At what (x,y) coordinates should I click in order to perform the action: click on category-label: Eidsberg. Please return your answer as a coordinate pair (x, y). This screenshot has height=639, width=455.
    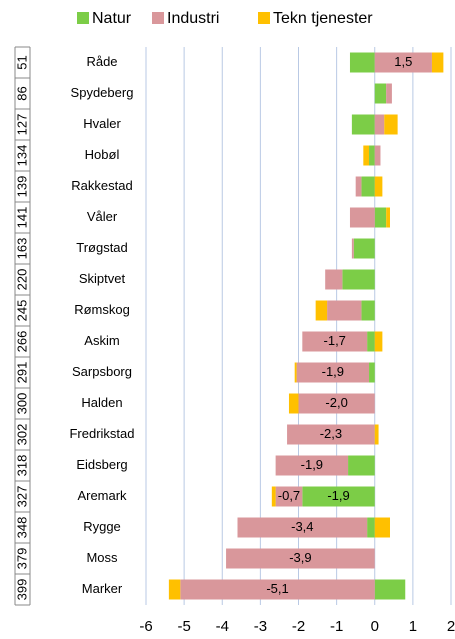
    Looking at the image, I should click on (101, 464).